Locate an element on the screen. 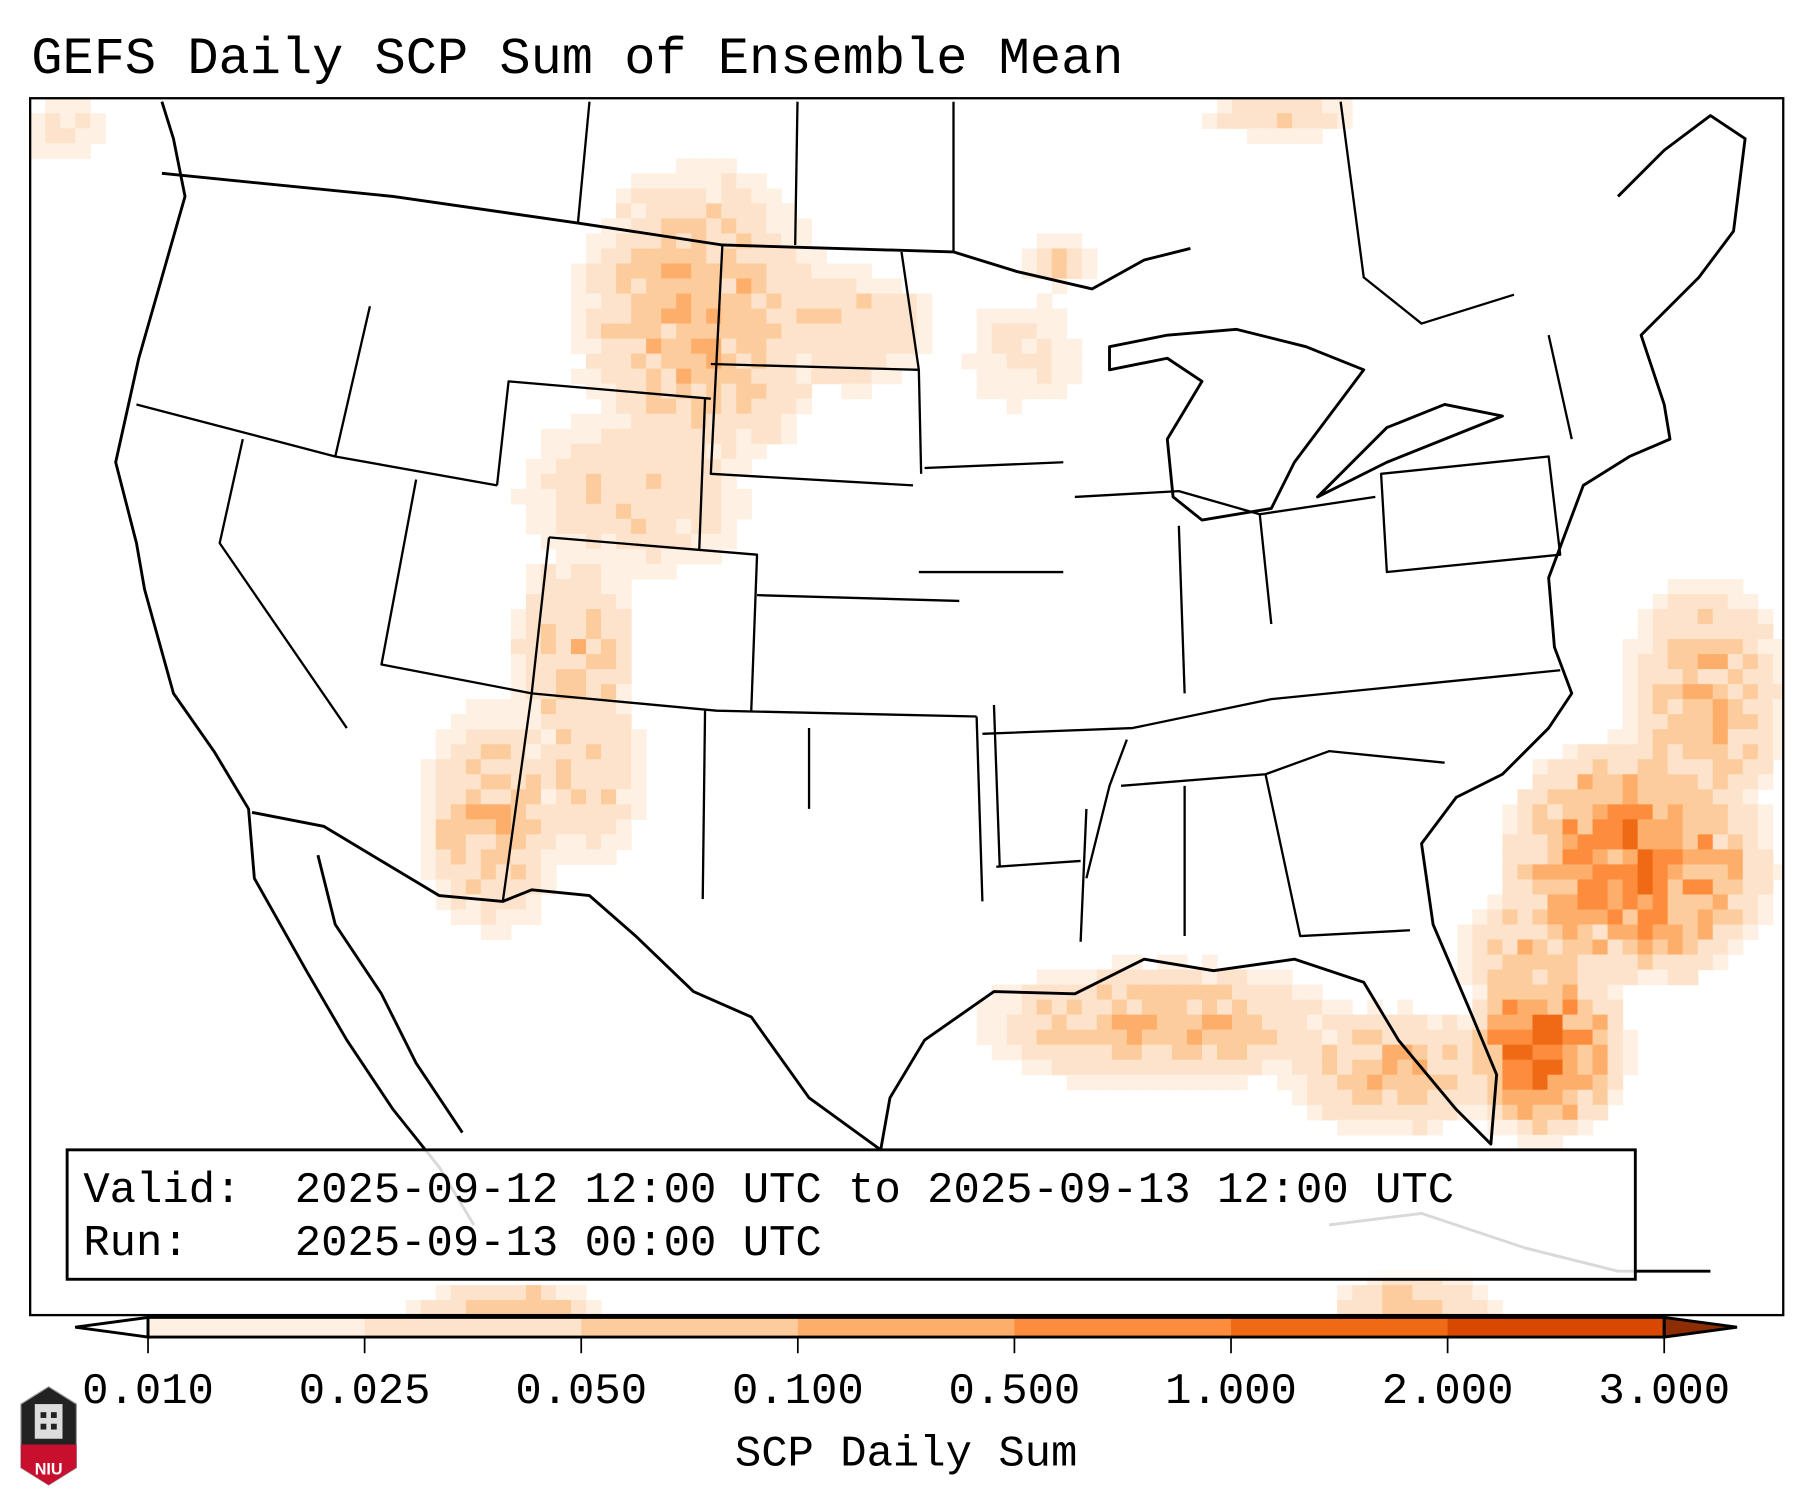  tick-label-5: 1.000 is located at coordinates (1231, 1392).